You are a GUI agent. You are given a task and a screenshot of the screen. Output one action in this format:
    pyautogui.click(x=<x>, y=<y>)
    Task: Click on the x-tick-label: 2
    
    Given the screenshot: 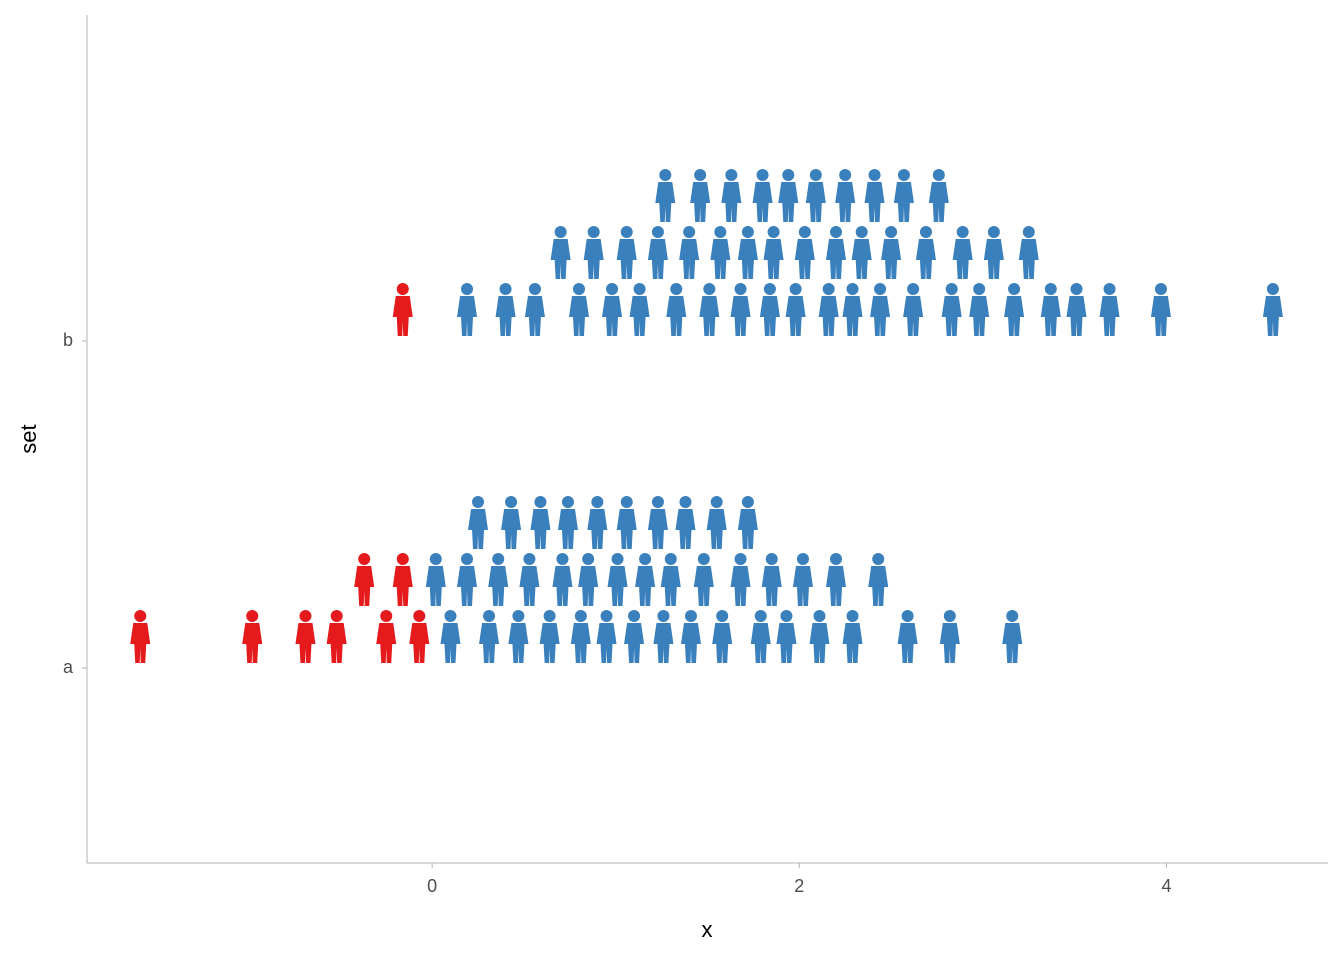 What is the action you would take?
    pyautogui.click(x=799, y=886)
    